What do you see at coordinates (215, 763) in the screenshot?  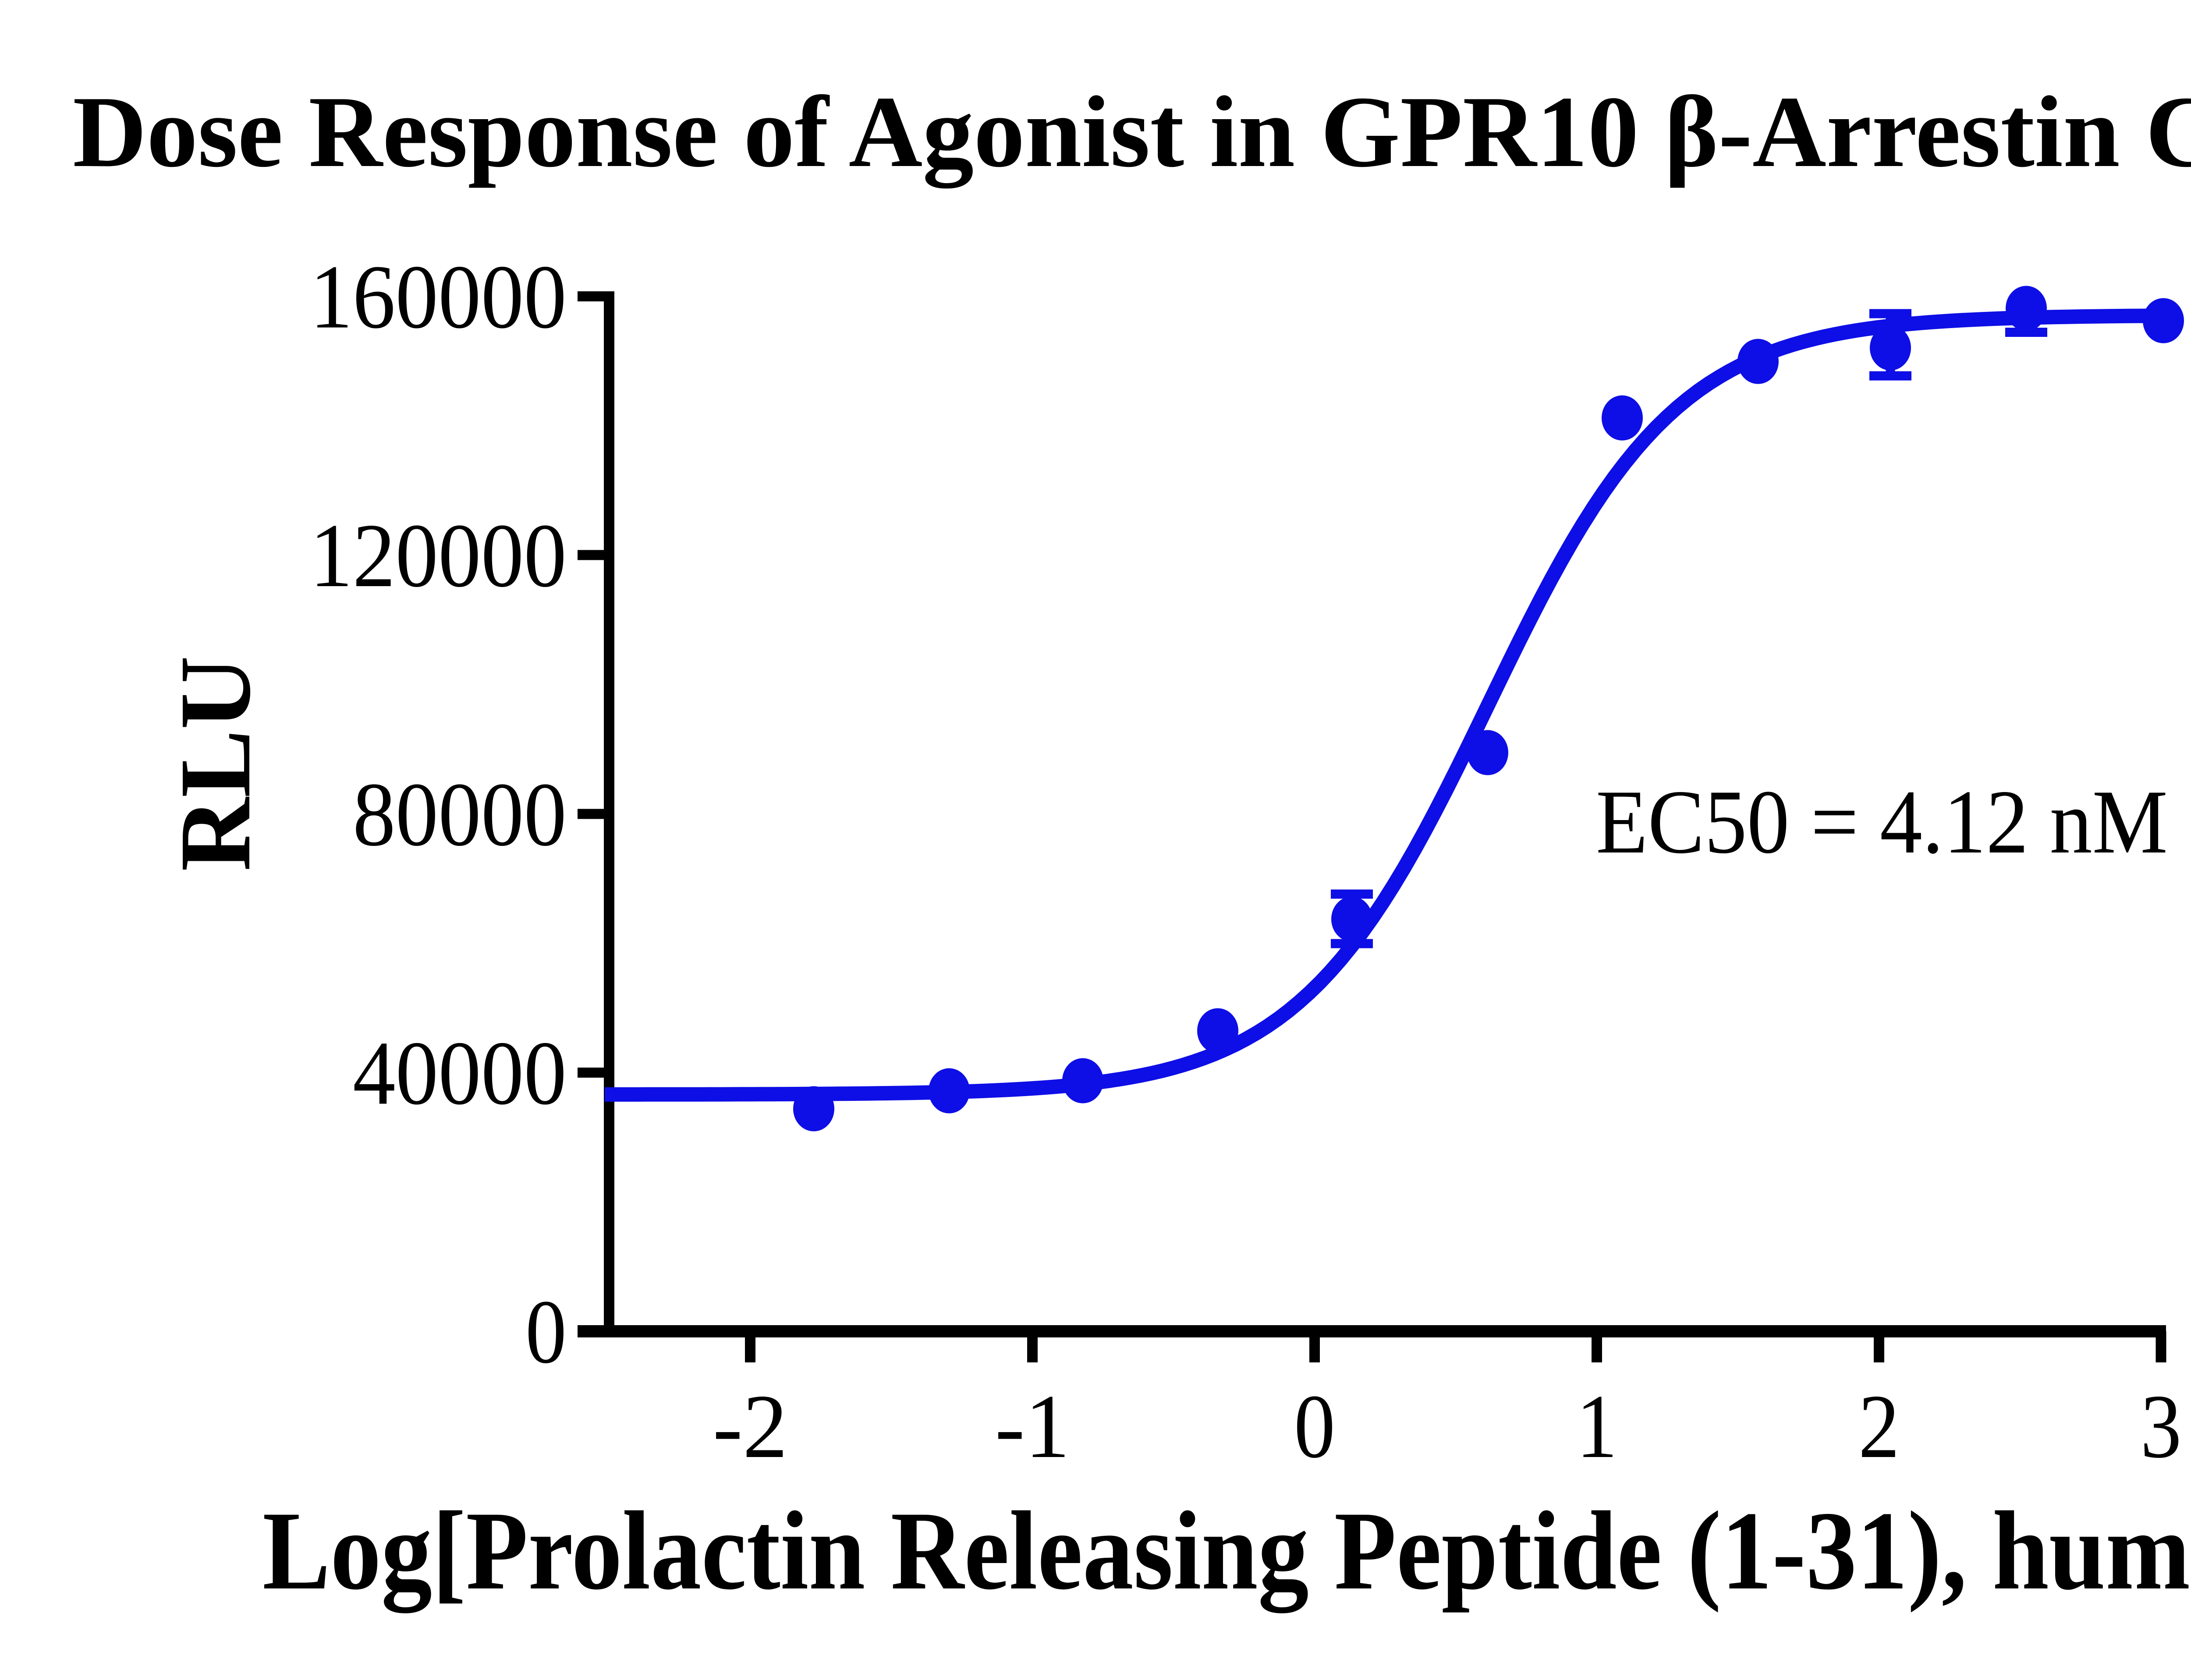 I see `svg-text: RLU` at bounding box center [215, 763].